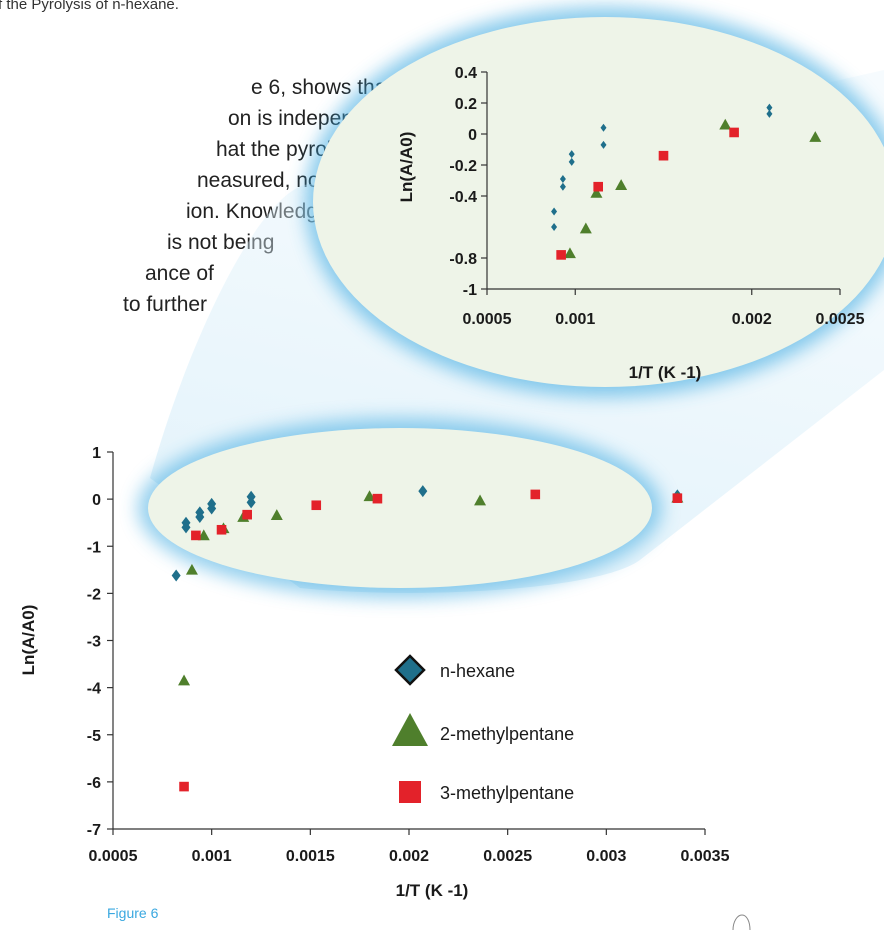 The image size is (884, 930). I want to click on figure-label: Figure 6, so click(133, 913).